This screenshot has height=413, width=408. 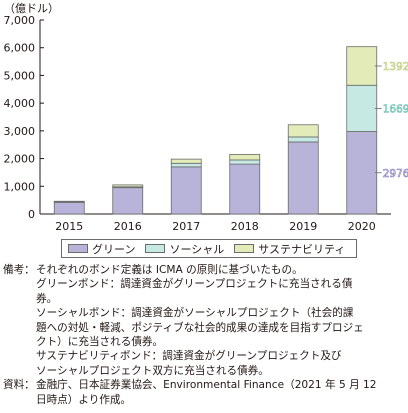 What do you see at coordinates (128, 186) in the screenshot?
I see `bar-segment-sustainability-2016` at bounding box center [128, 186].